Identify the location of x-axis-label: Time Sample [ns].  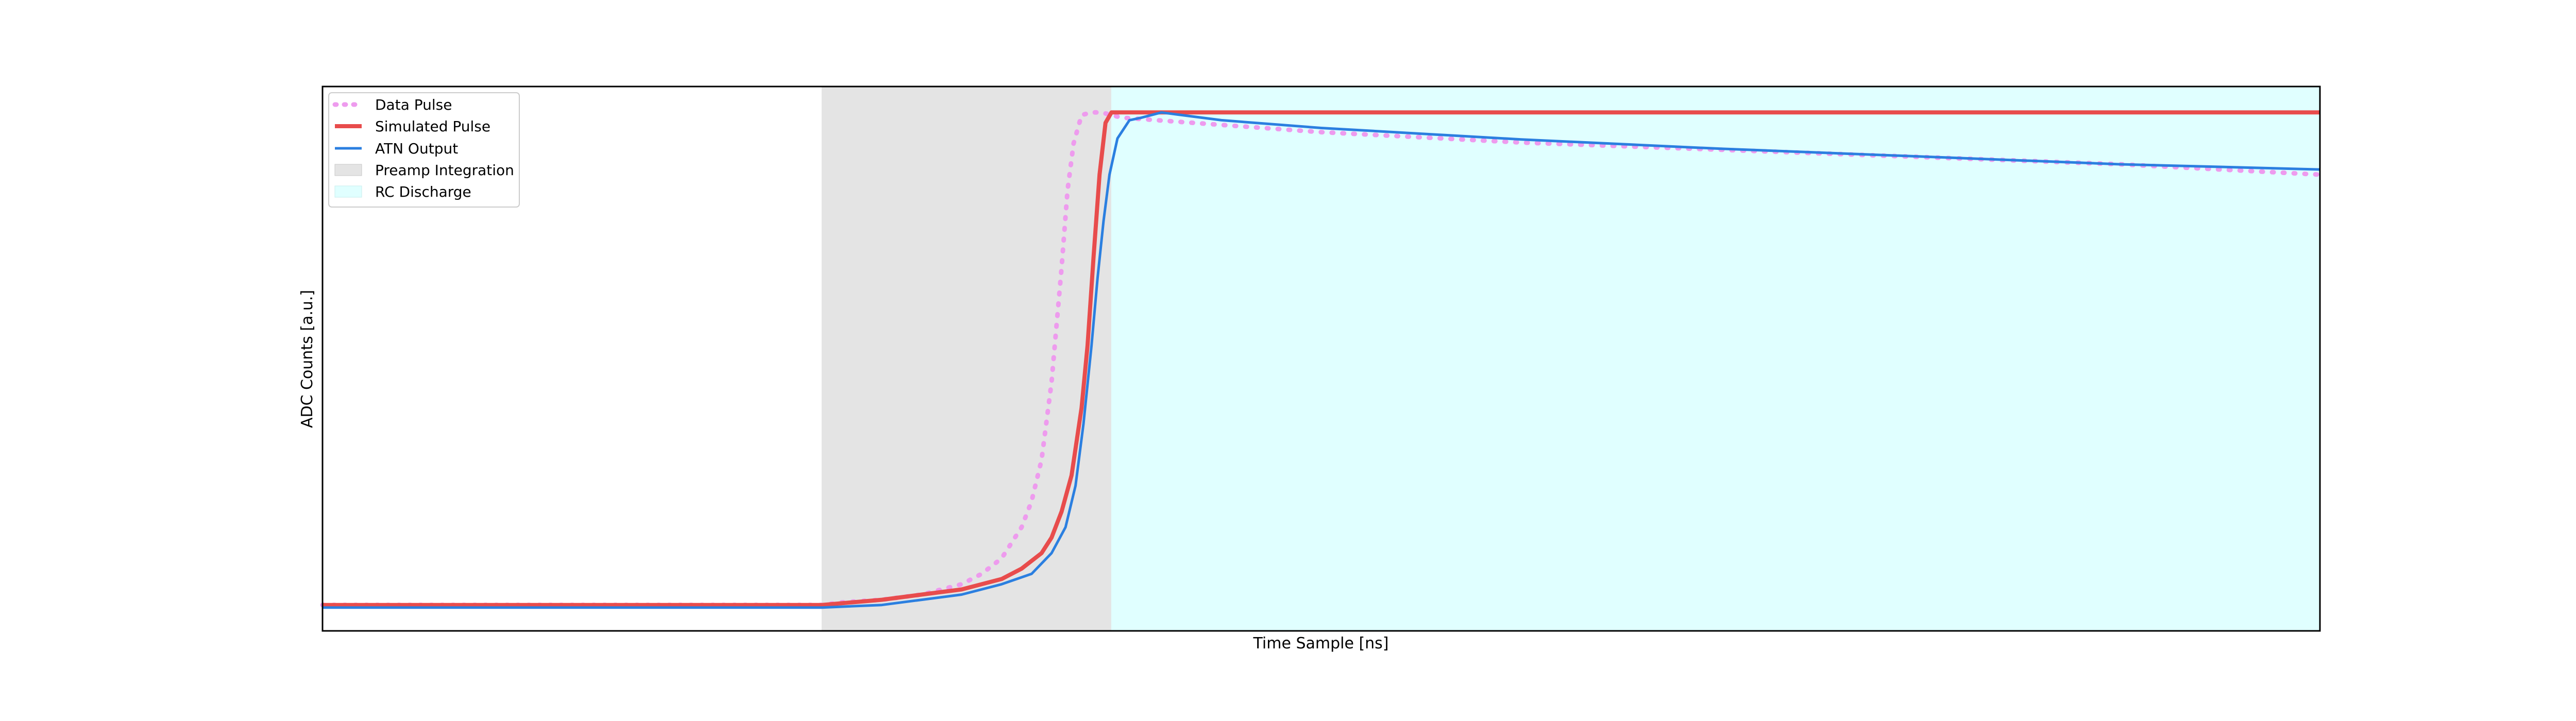
(1320, 644).